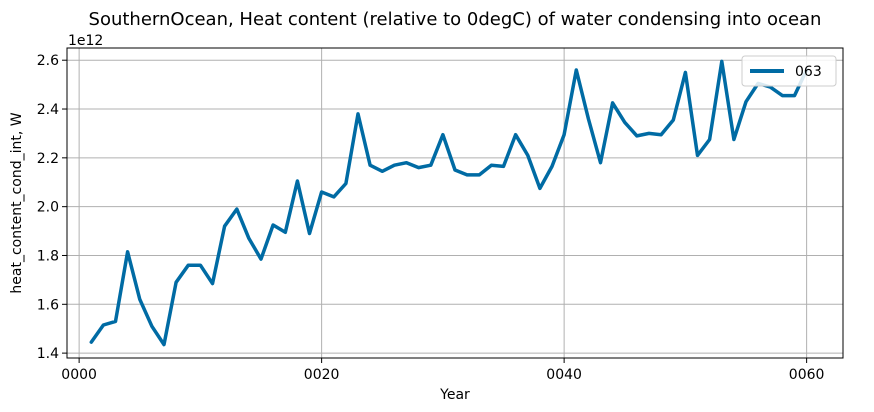 This screenshot has height=412, width=874. What do you see at coordinates (48, 256) in the screenshot?
I see `y-tick-label: 1.8` at bounding box center [48, 256].